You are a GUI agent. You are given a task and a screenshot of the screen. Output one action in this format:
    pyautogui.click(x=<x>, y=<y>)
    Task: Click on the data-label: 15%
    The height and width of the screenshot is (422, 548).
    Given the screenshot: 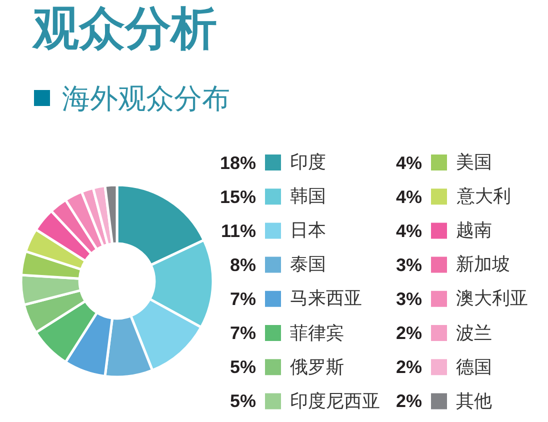 What is the action you would take?
    pyautogui.click(x=238, y=197)
    